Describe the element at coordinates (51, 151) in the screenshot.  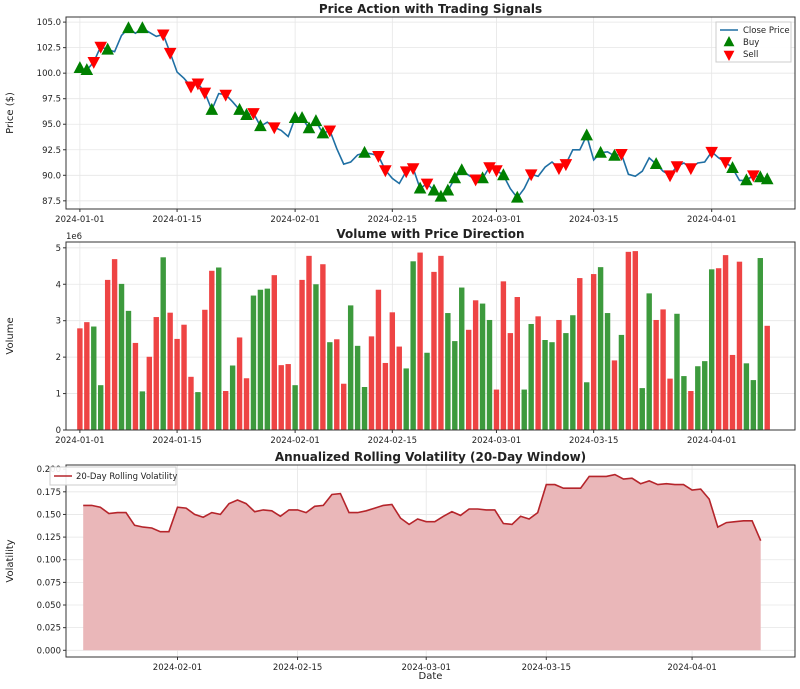
I see `y-tick-label: 92.5` at that location.